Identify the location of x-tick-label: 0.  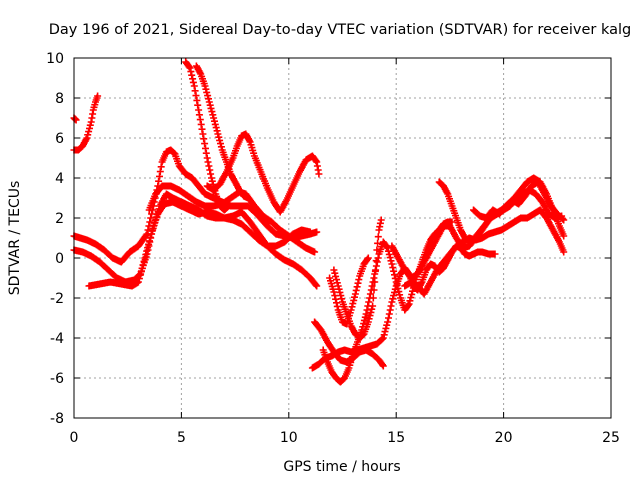
(74, 438).